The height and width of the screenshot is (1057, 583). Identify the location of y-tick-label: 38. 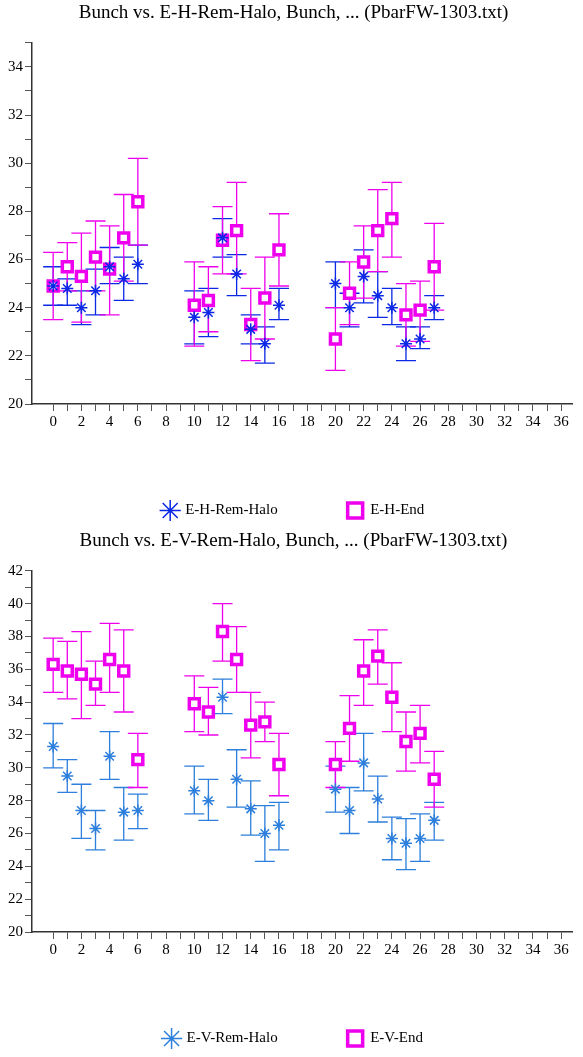
(15, 635).